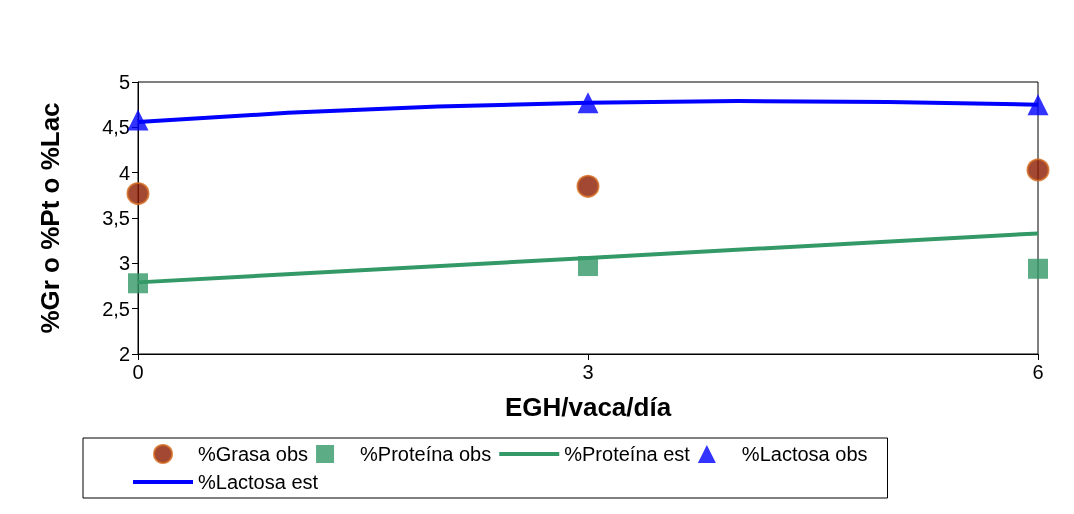  Describe the element at coordinates (627, 454) in the screenshot. I see `legend-label: %Proteína est` at that location.